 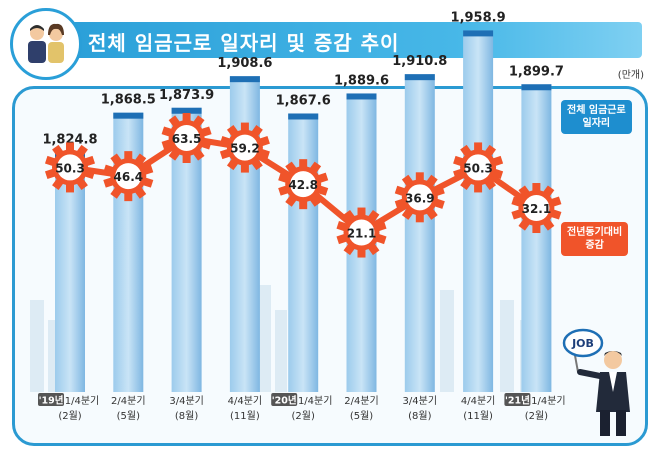 I want to click on legend-bar-label: 전체 임금근로 일자리, so click(x=596, y=117).